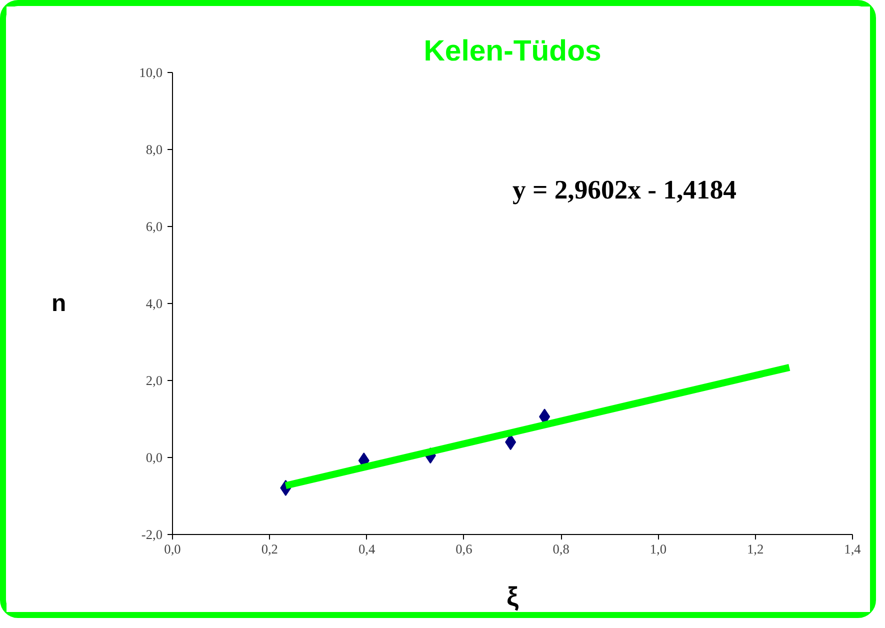 The height and width of the screenshot is (628, 885). Describe the element at coordinates (152, 534) in the screenshot. I see `y-tick-label: -2,0` at that location.